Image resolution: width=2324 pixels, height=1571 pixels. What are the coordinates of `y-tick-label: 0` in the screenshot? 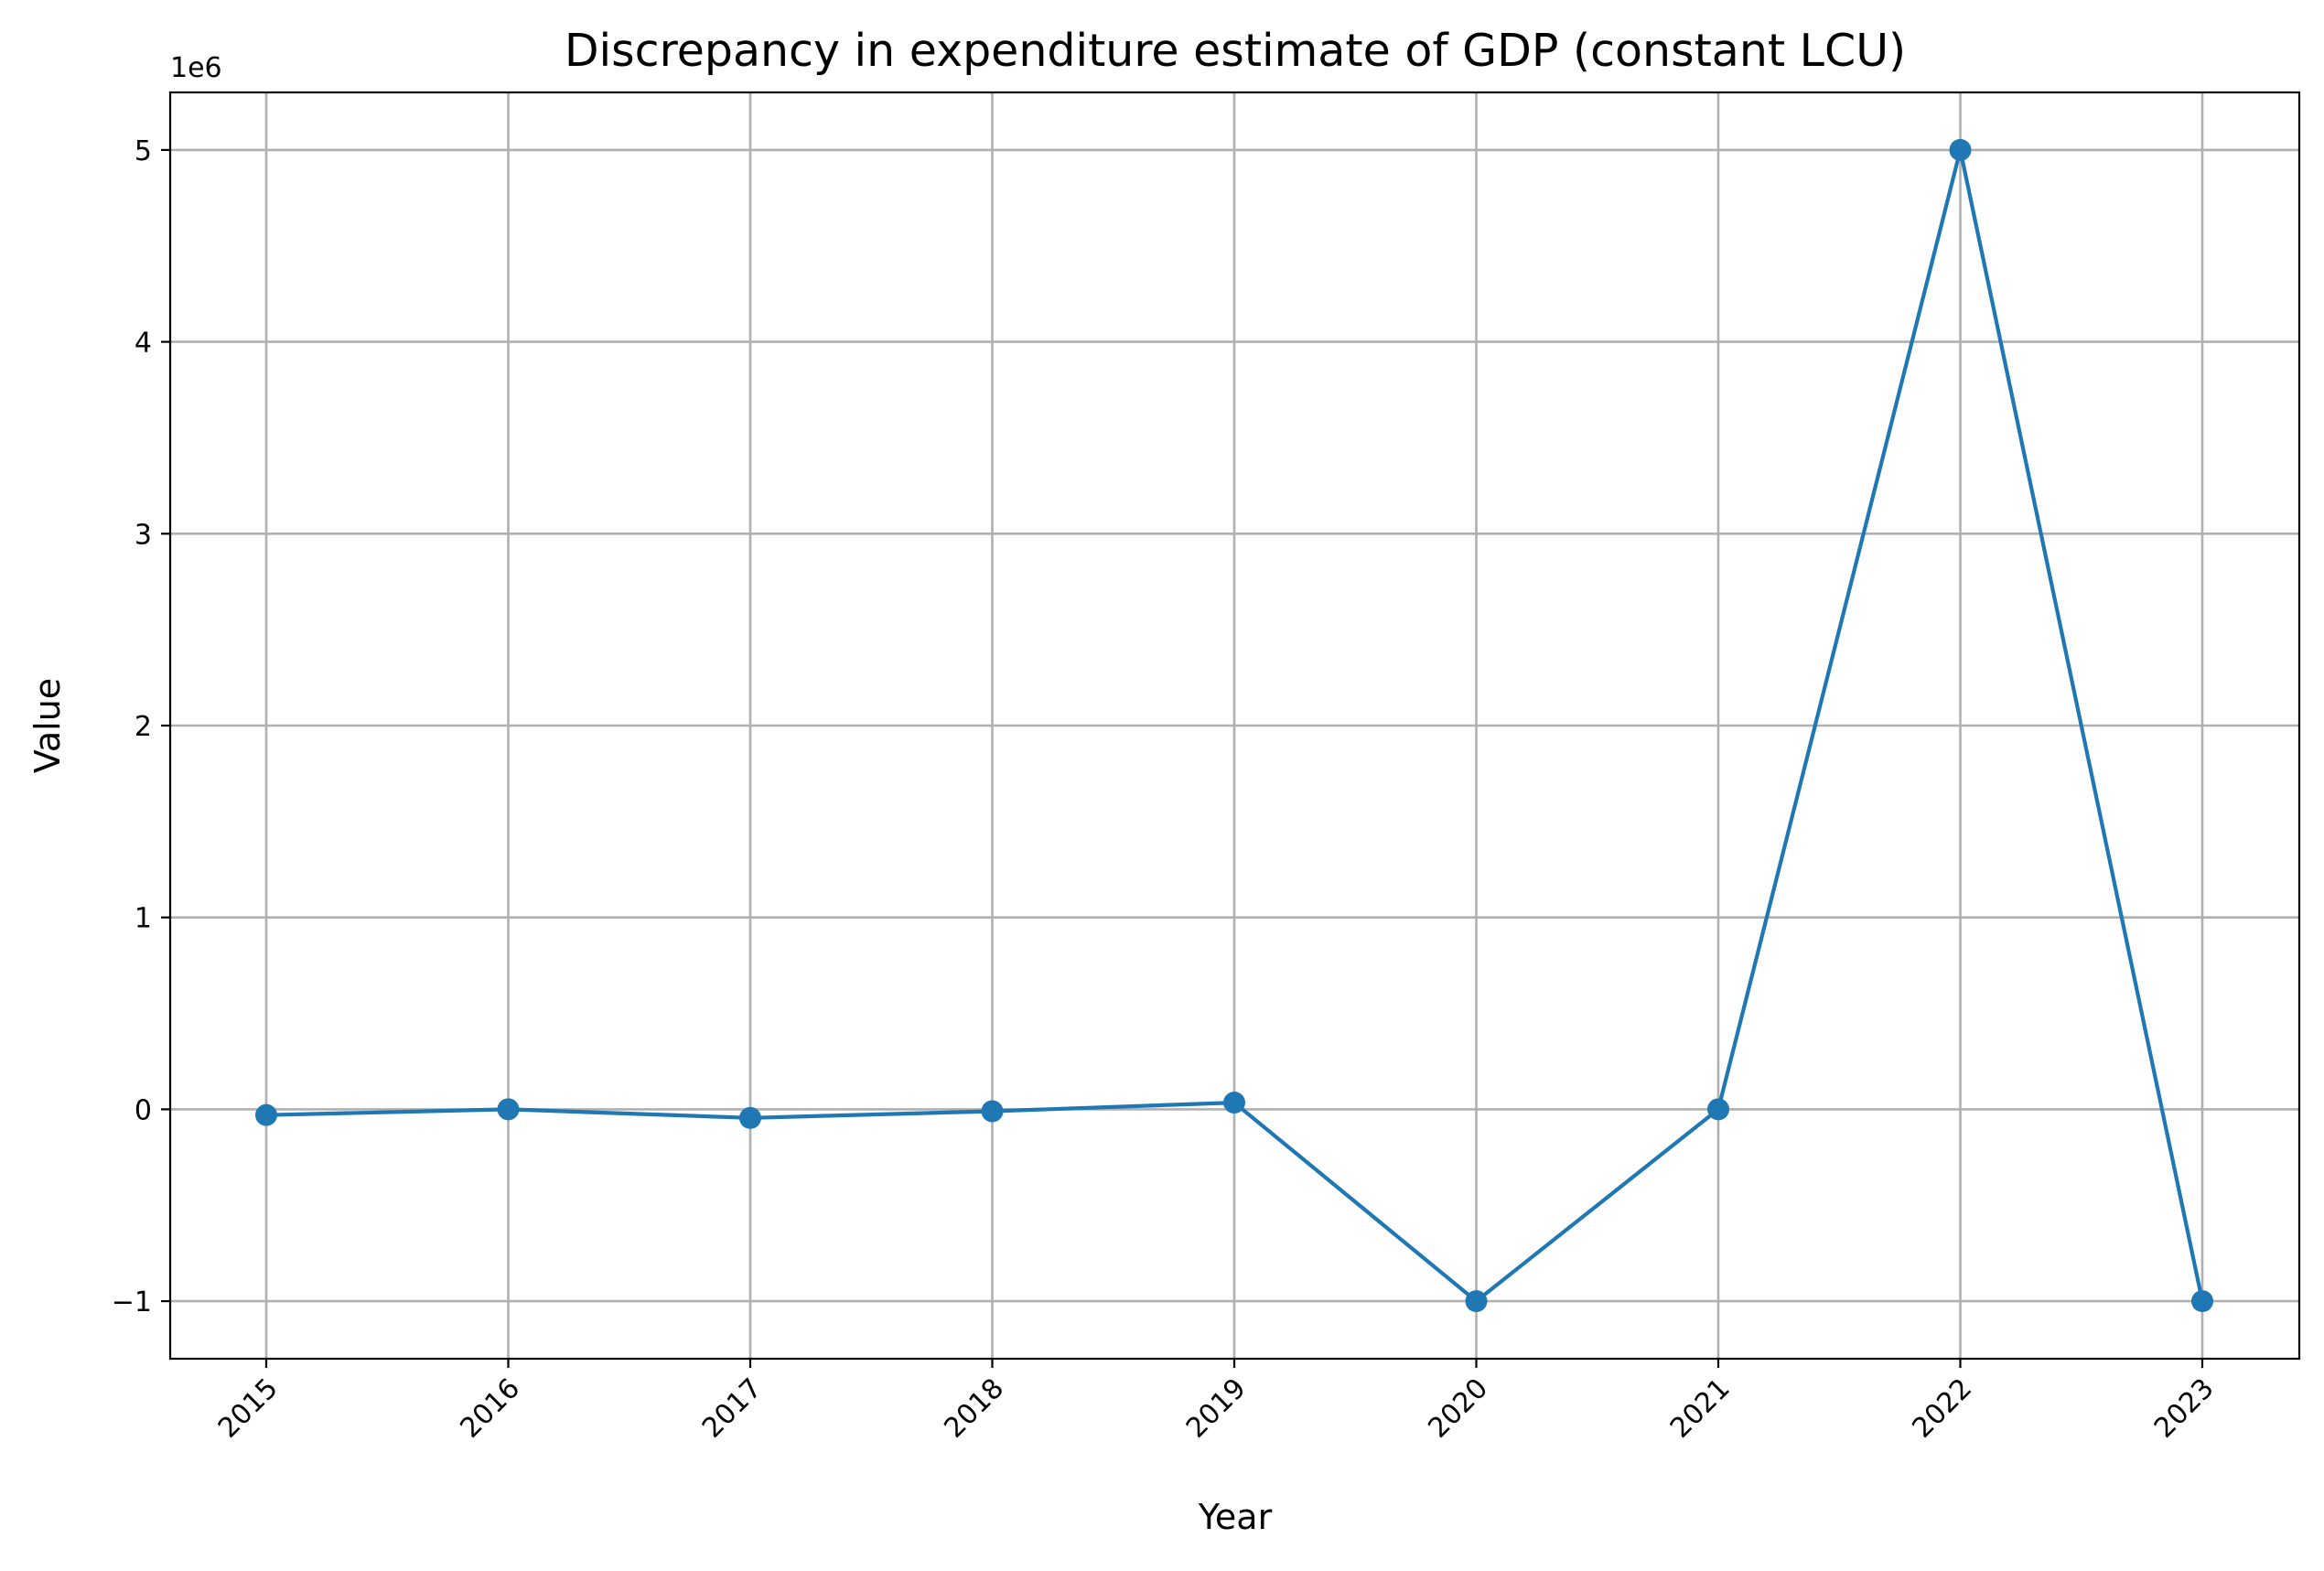 It's located at (143, 1110).